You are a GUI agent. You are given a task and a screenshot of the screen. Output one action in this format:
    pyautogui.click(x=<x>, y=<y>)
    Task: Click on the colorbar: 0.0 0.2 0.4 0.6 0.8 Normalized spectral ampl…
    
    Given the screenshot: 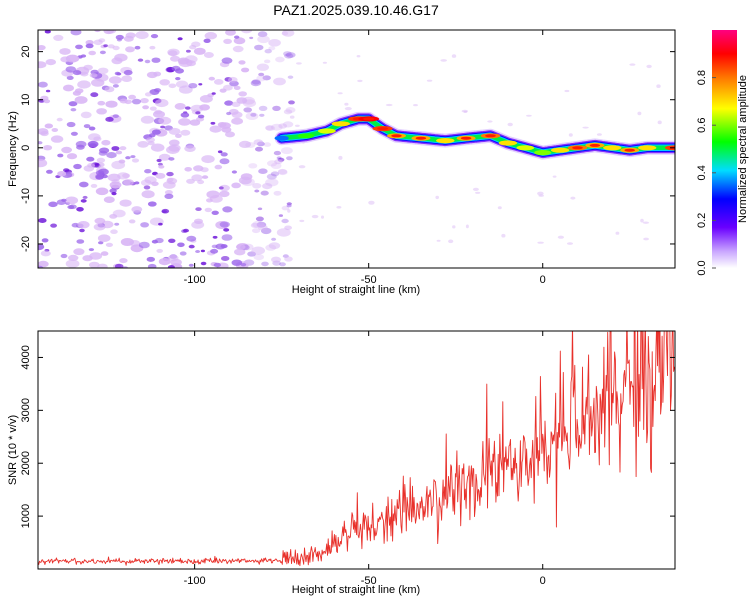 What is the action you would take?
    pyautogui.click(x=722, y=153)
    